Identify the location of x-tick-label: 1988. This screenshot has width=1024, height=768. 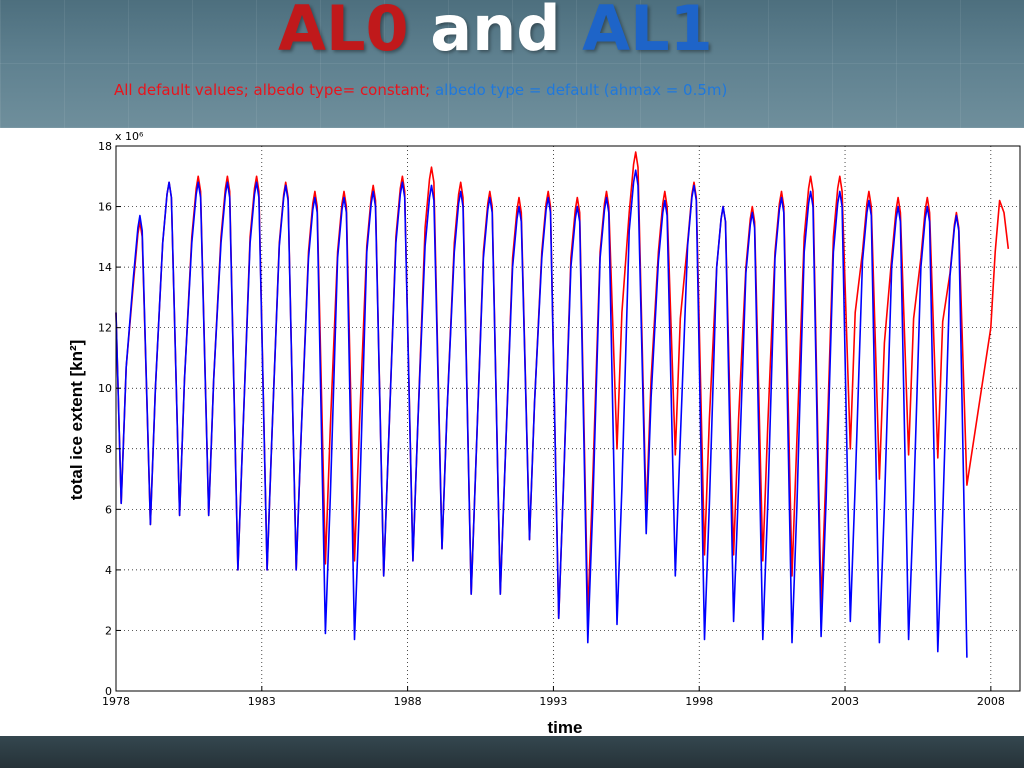
(408, 701).